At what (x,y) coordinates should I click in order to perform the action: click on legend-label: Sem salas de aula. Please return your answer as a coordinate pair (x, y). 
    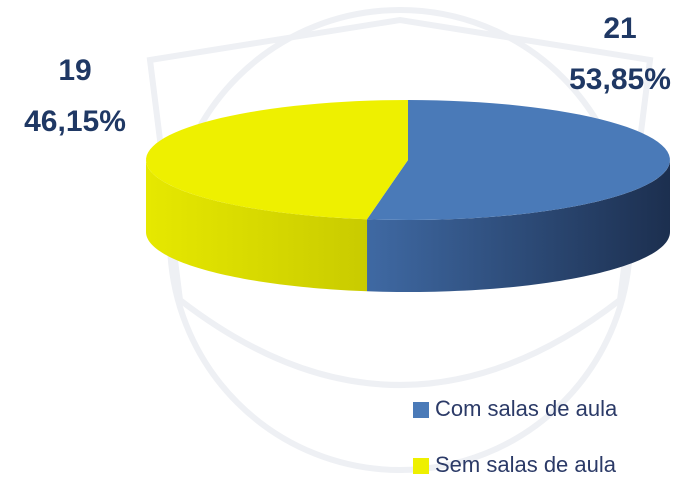
    Looking at the image, I should click on (526, 464).